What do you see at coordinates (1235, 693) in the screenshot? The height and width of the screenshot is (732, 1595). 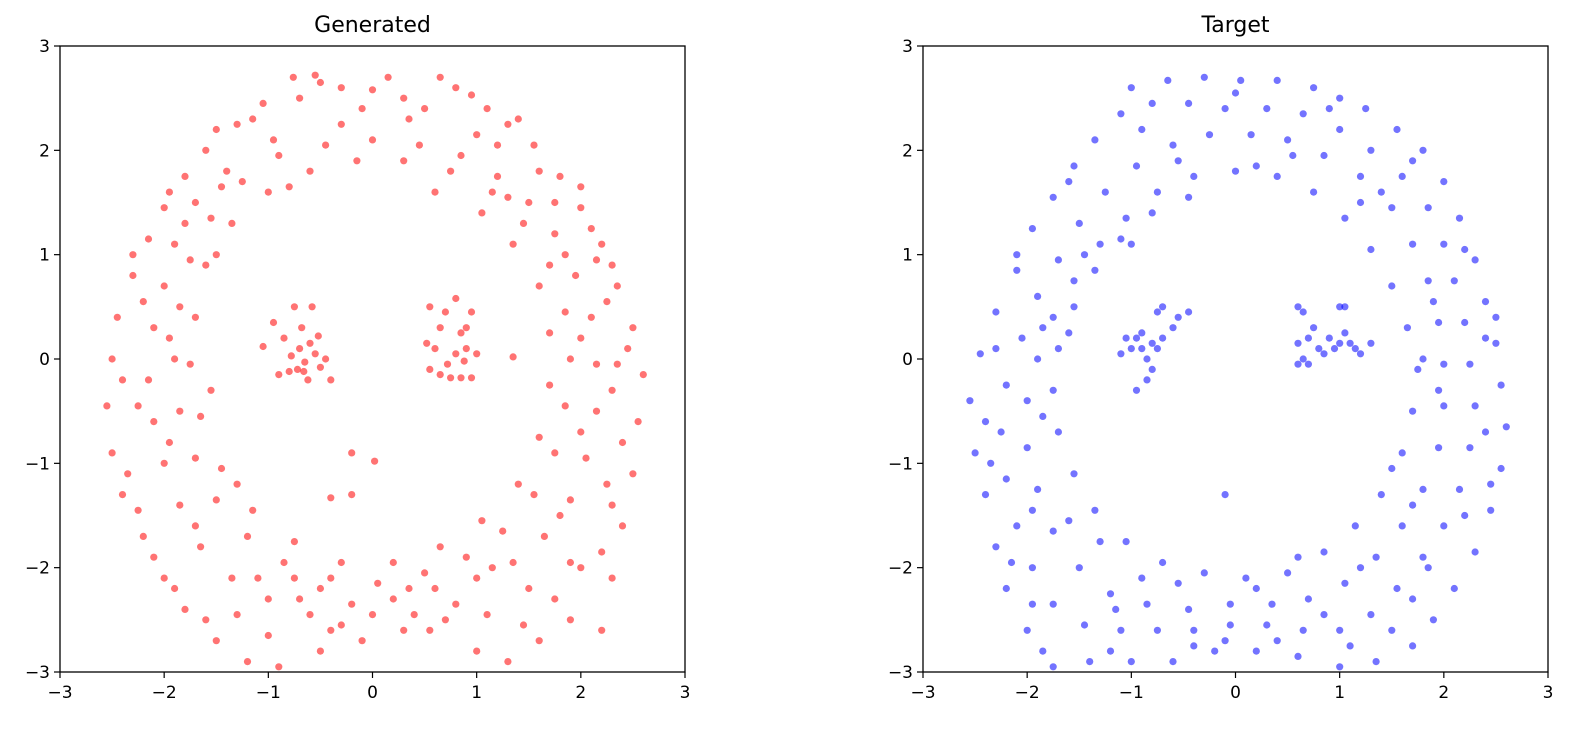 I see `x-tick-label: 0` at bounding box center [1235, 693].